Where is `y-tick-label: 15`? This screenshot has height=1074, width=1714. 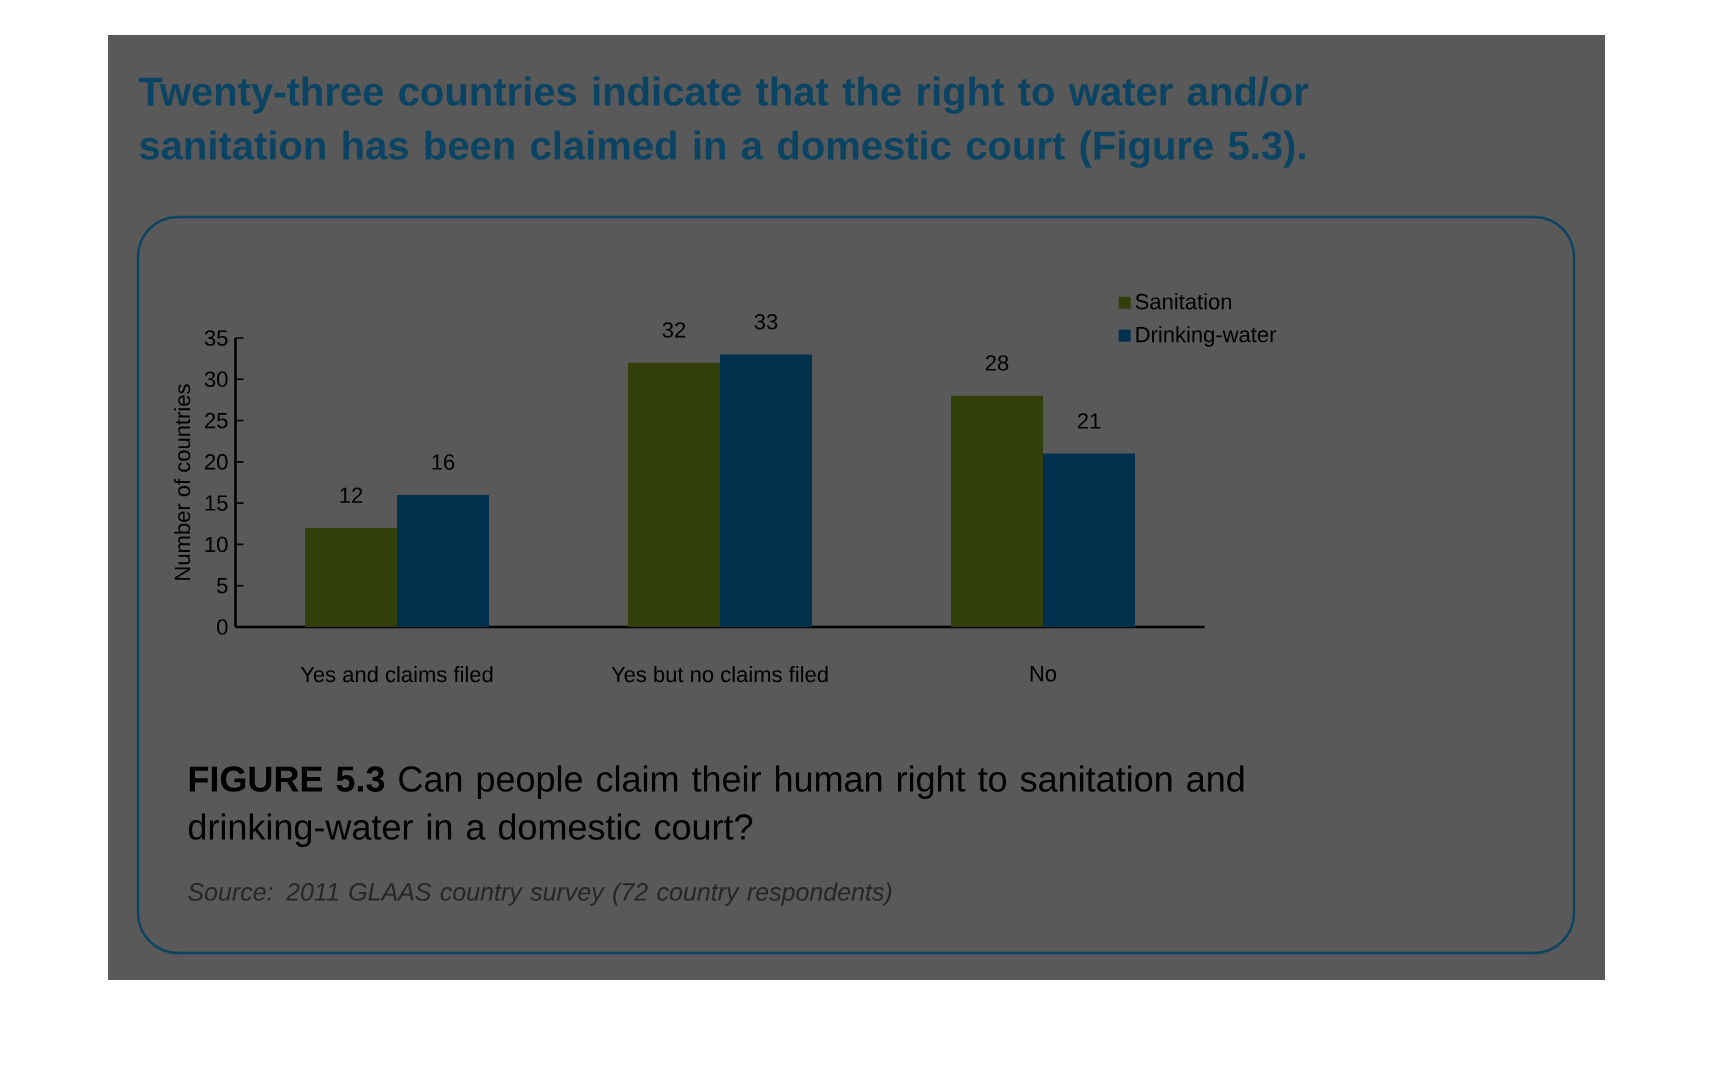
y-tick-label: 15 is located at coordinates (216, 503).